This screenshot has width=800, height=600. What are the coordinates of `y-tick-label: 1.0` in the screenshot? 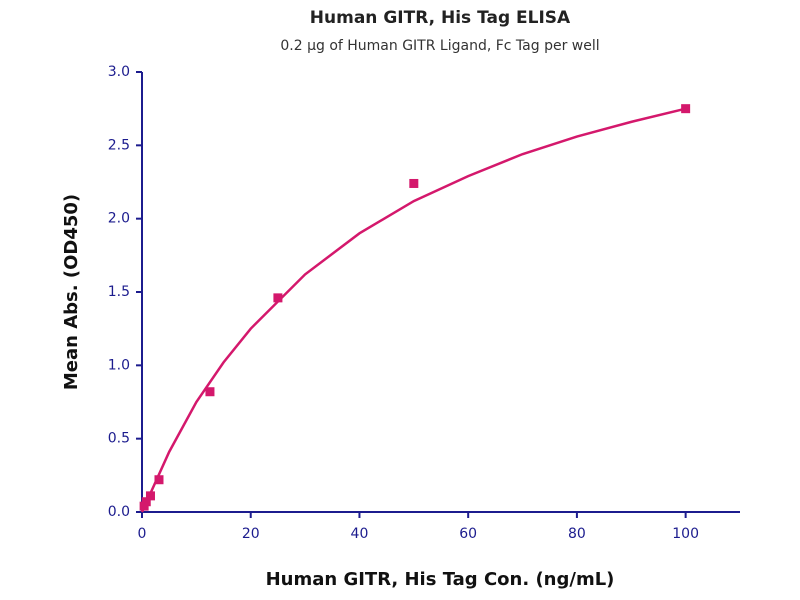 It's located at (119, 365).